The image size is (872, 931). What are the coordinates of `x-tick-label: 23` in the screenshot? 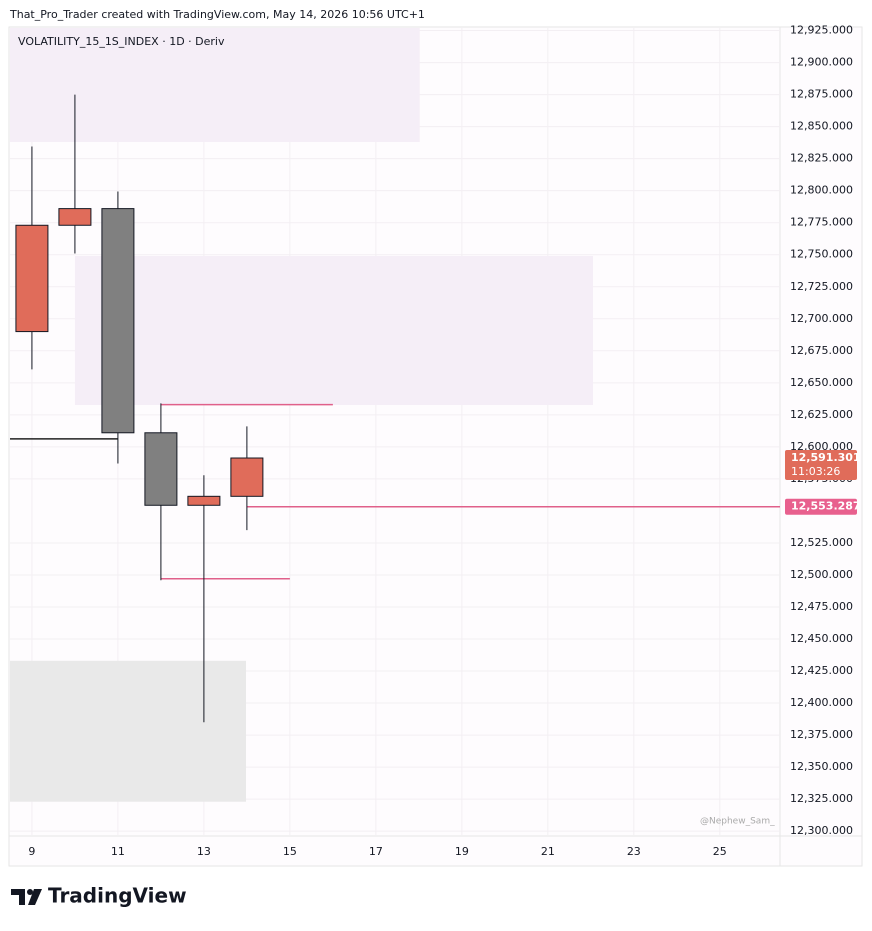 It's located at (634, 851).